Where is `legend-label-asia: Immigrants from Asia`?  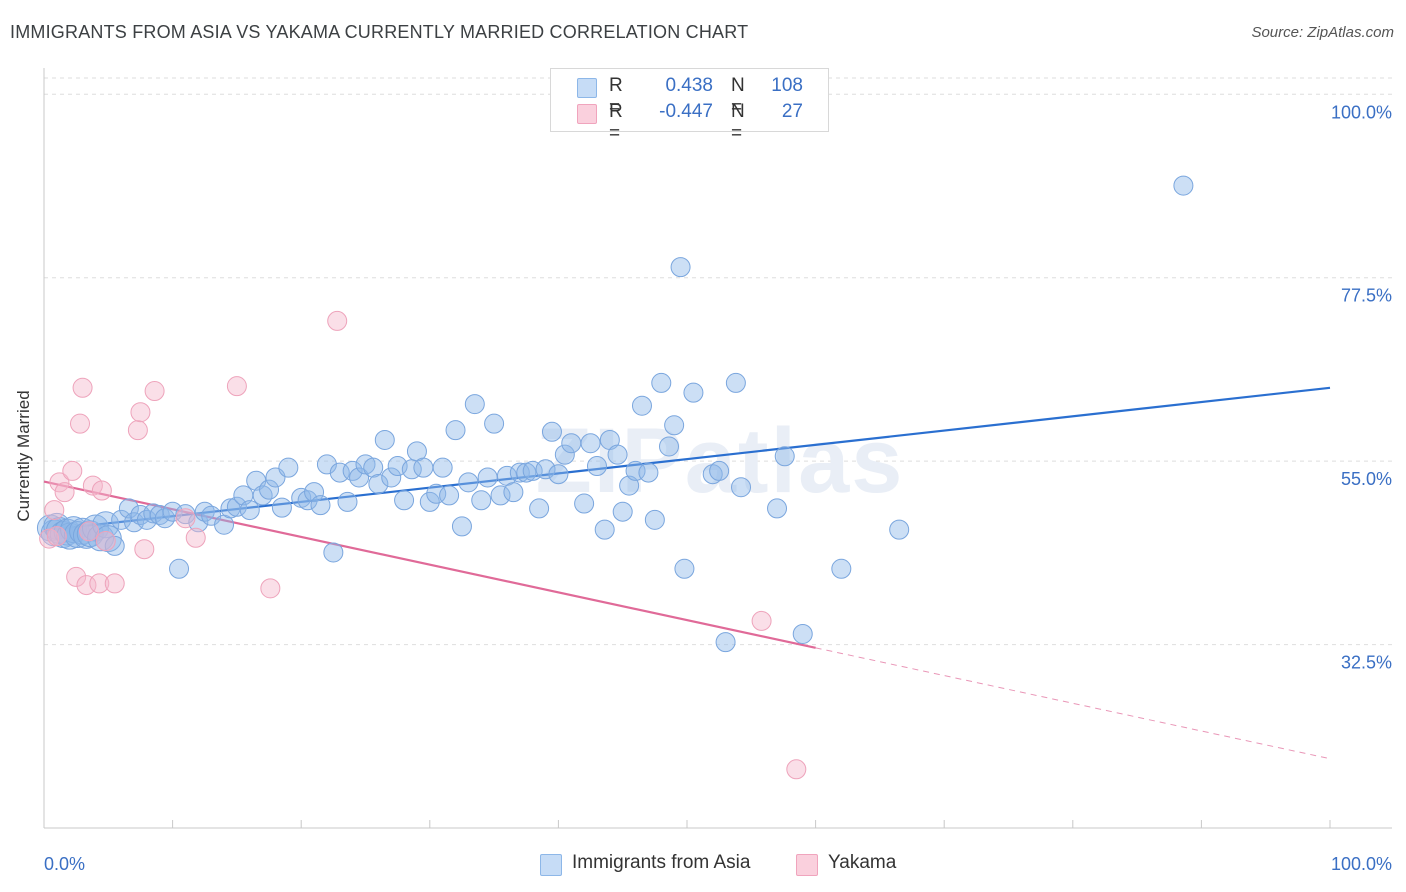 legend-label-asia: Immigrants from Asia is located at coordinates (661, 862).